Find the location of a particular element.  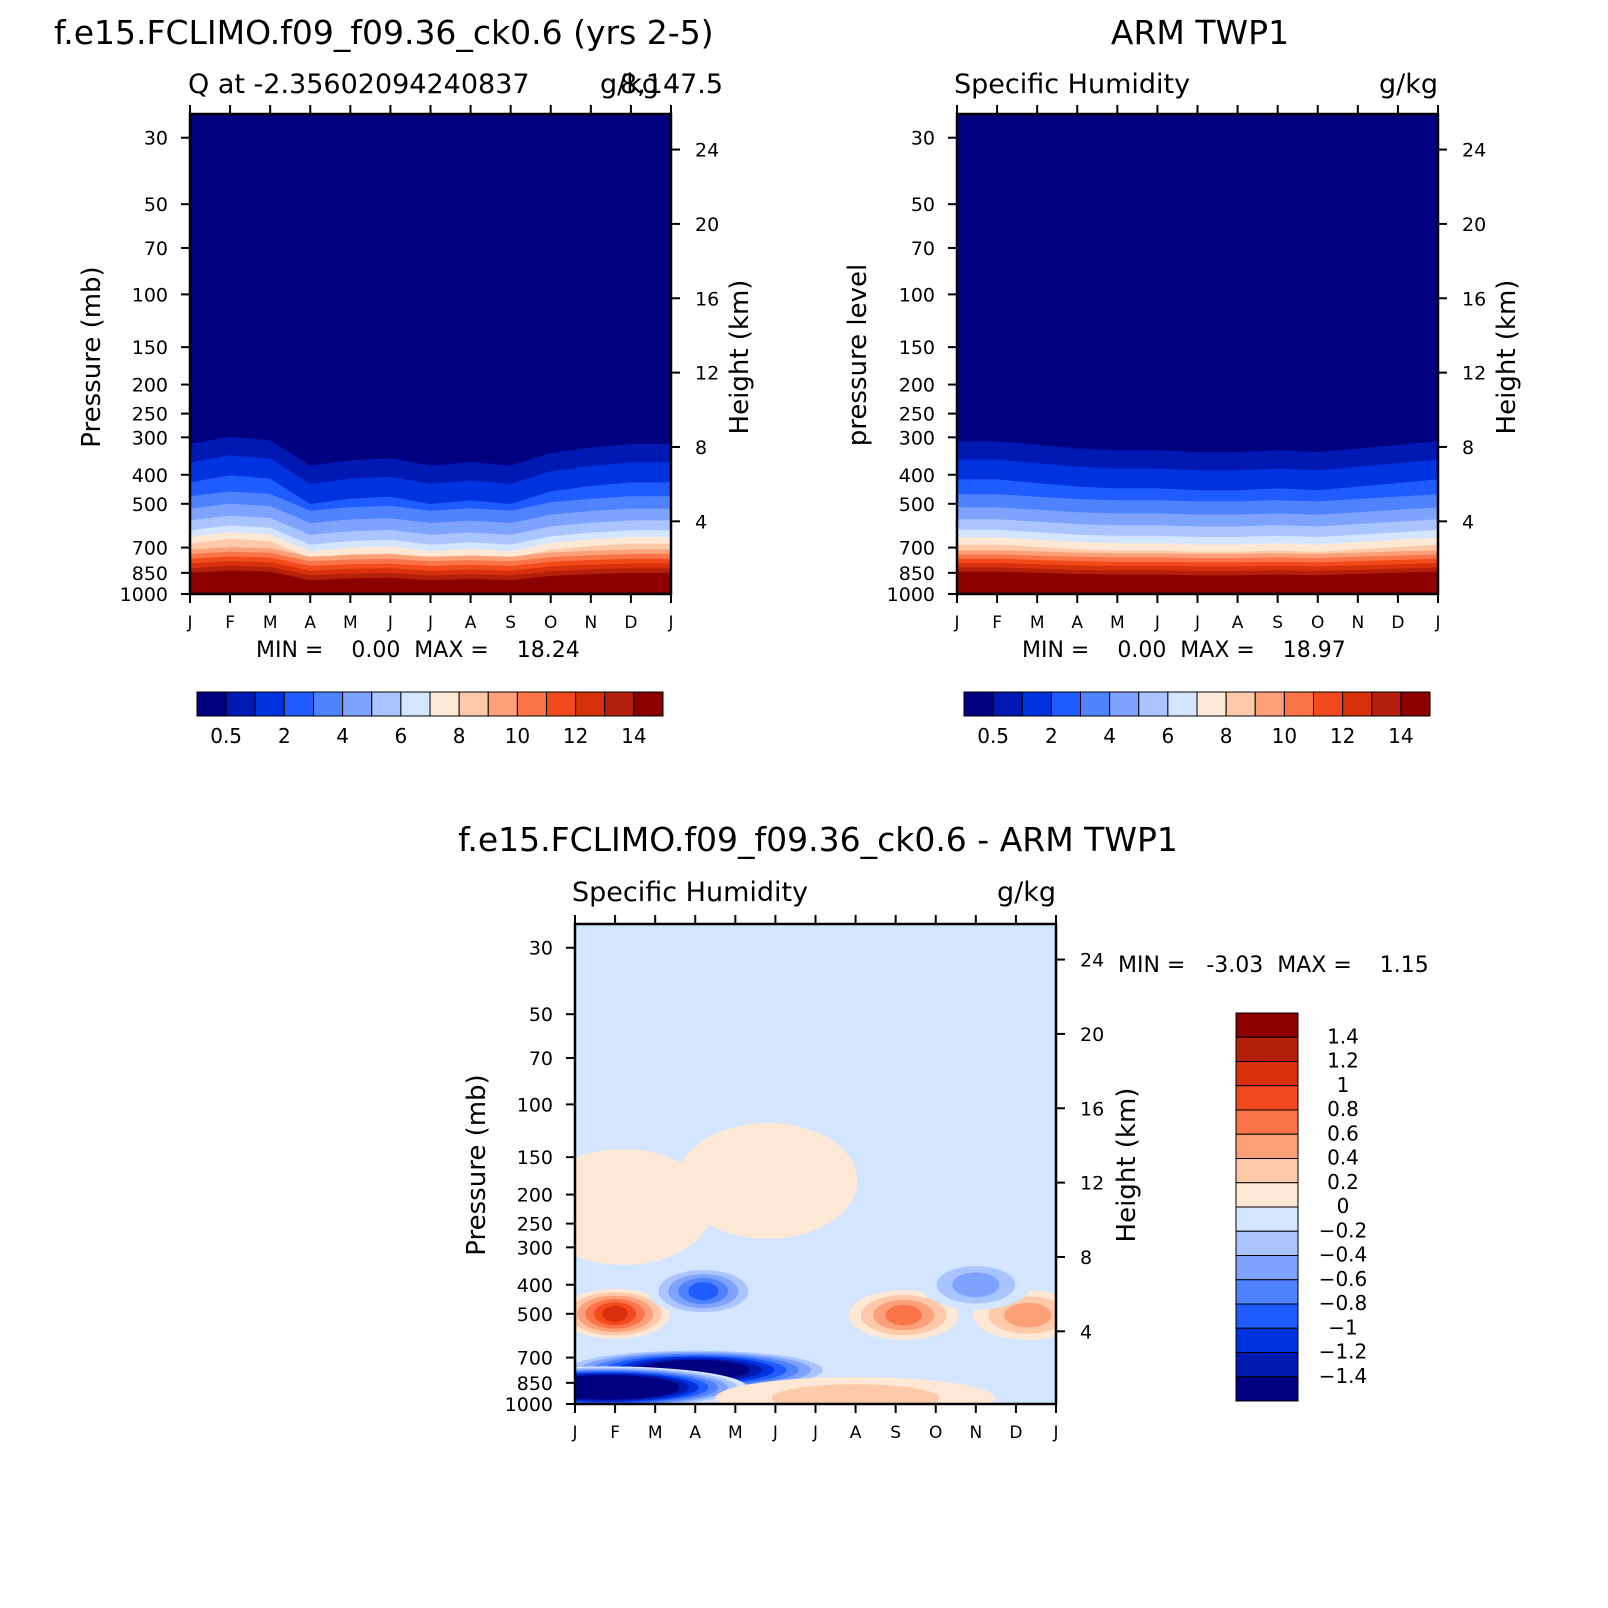

y-tick-label: 700 is located at coordinates (535, 1359).